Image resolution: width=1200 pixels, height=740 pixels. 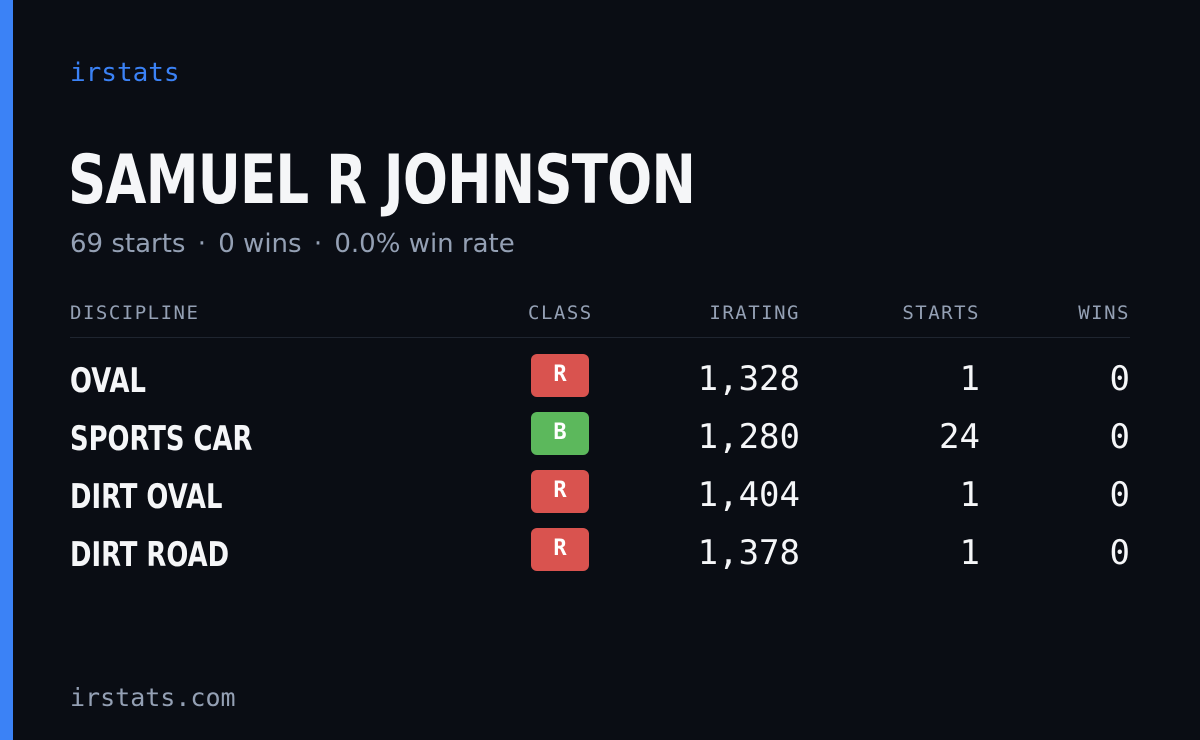 I want to click on column-header-irating: IRATING, so click(x=754, y=313).